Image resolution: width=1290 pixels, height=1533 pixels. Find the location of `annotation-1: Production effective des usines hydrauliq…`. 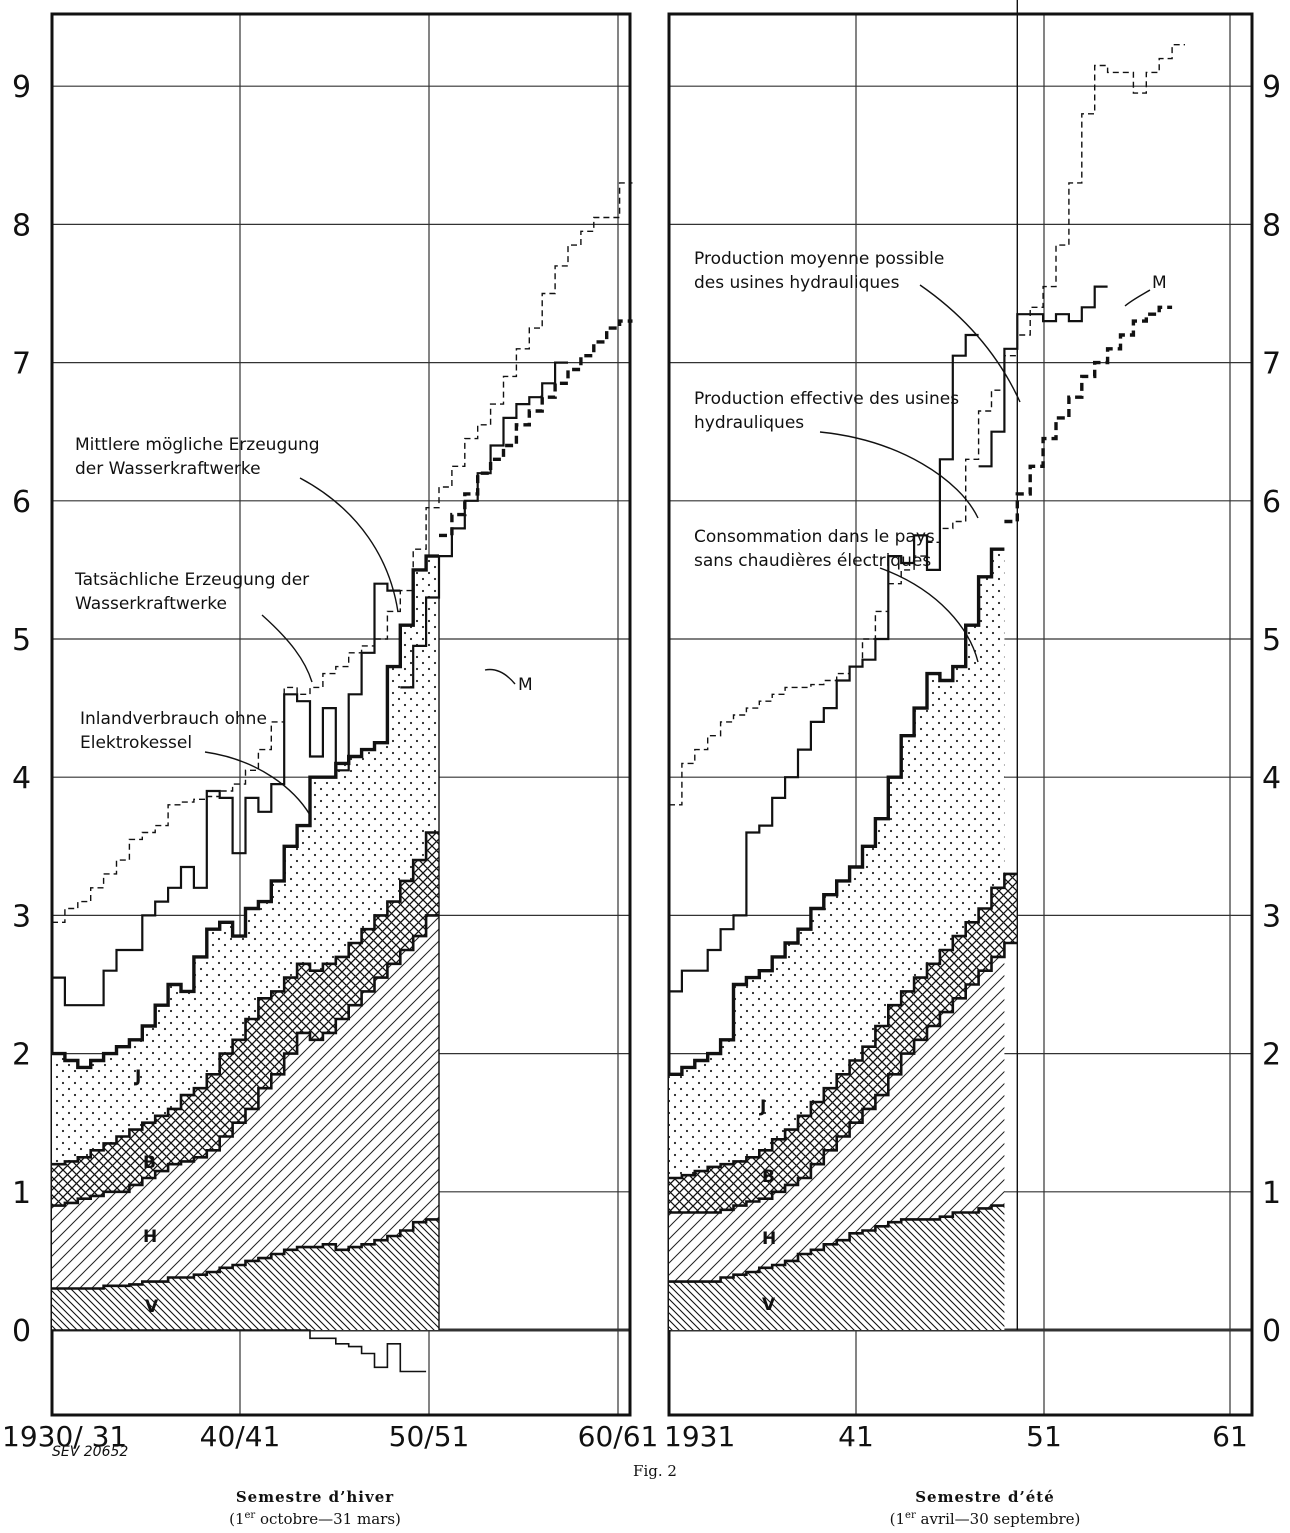

annotation-1: Production effective des usines hydrauliq… is located at coordinates (826, 411).